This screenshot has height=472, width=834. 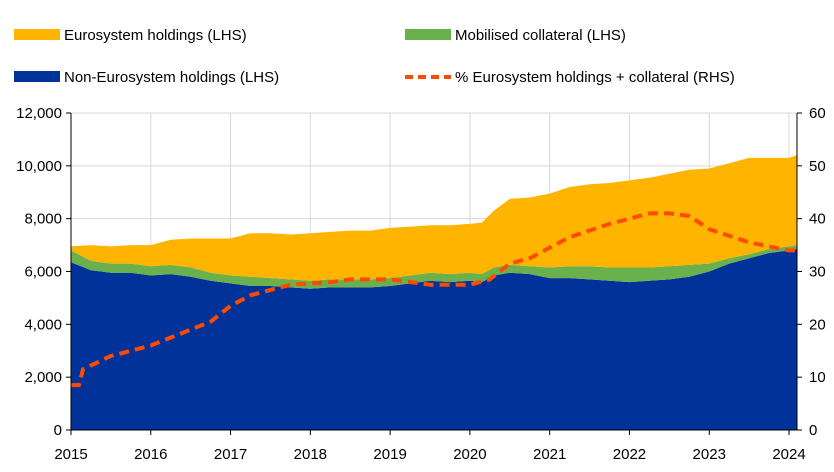 I want to click on x-tick-label: 2023, so click(x=709, y=454).